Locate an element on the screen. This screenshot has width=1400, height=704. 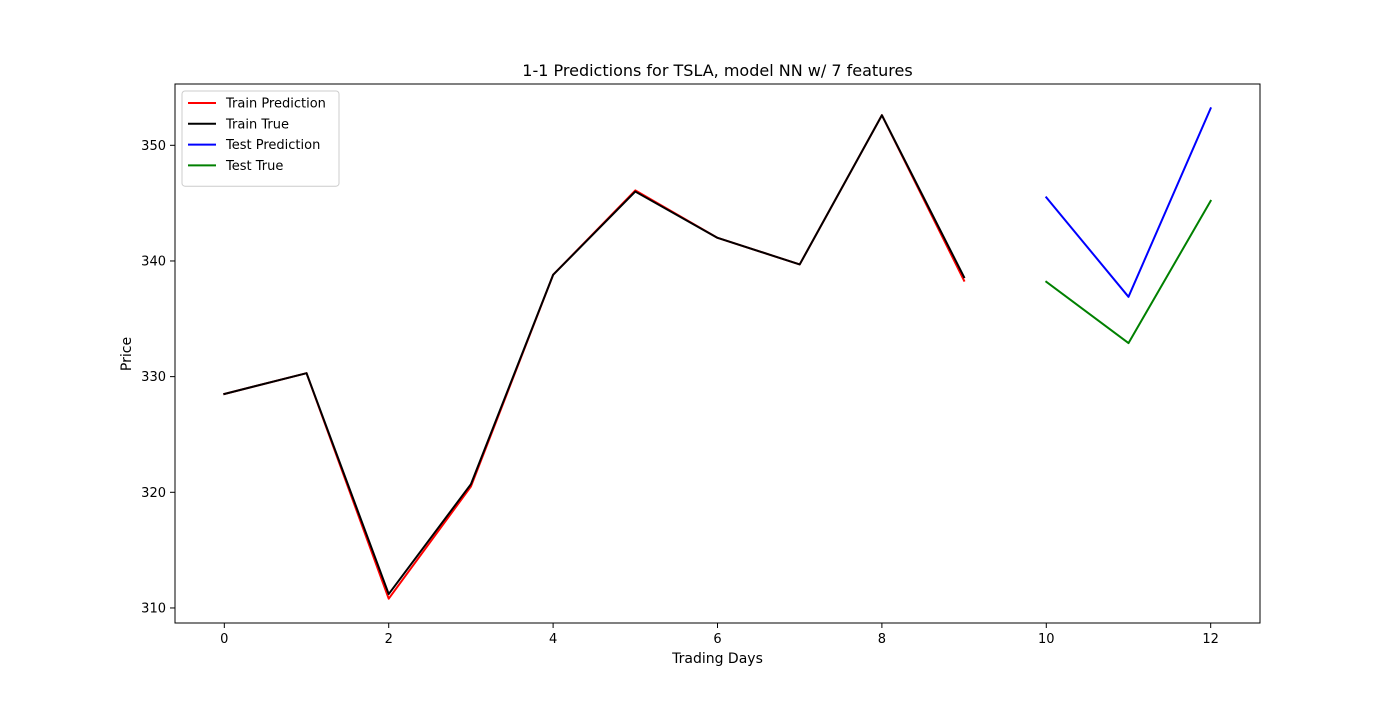
y-tick-label: 320 is located at coordinates (153, 493).